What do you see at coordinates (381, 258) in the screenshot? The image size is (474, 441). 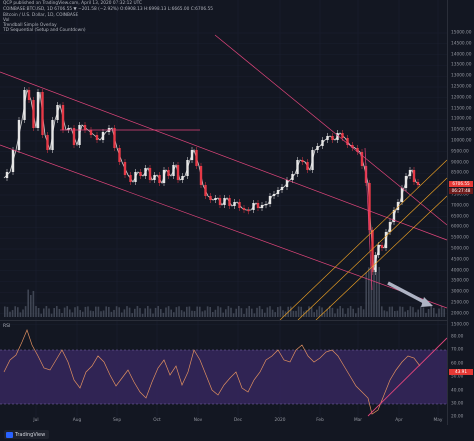 I see `orange-channel-lower` at bounding box center [381, 258].